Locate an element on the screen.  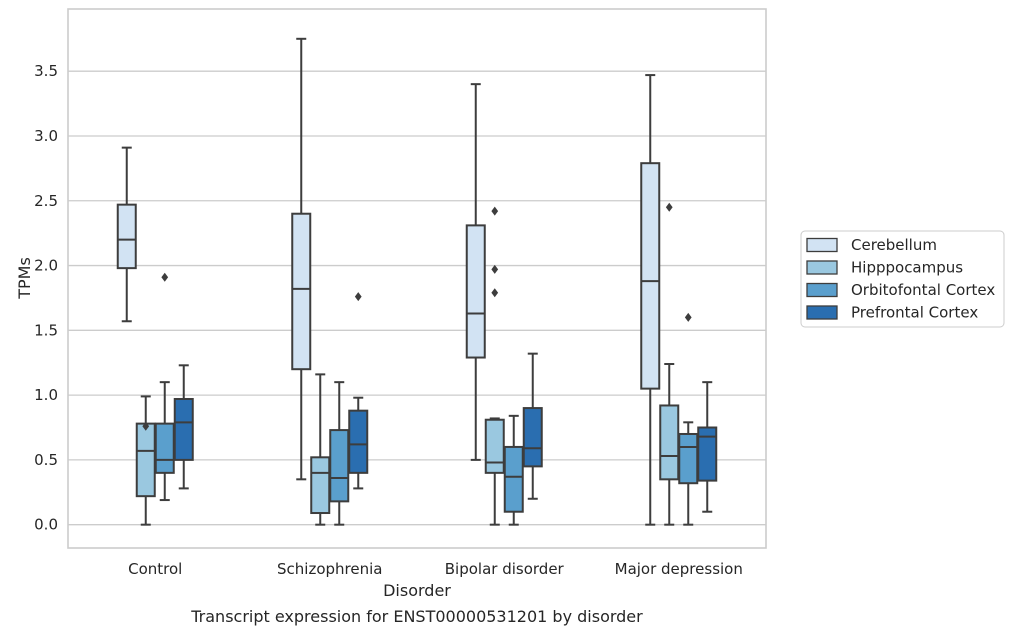
legend-item: Cerebellum is located at coordinates (871, 245).